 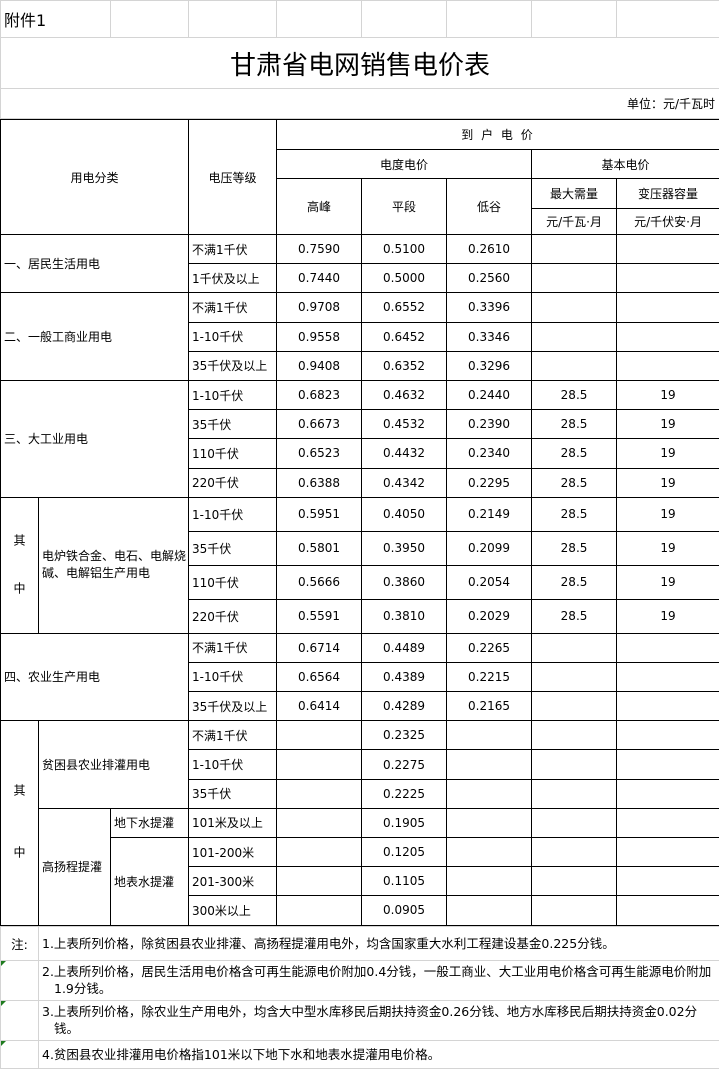 I want to click on header-peak: 高峰, so click(x=319, y=207).